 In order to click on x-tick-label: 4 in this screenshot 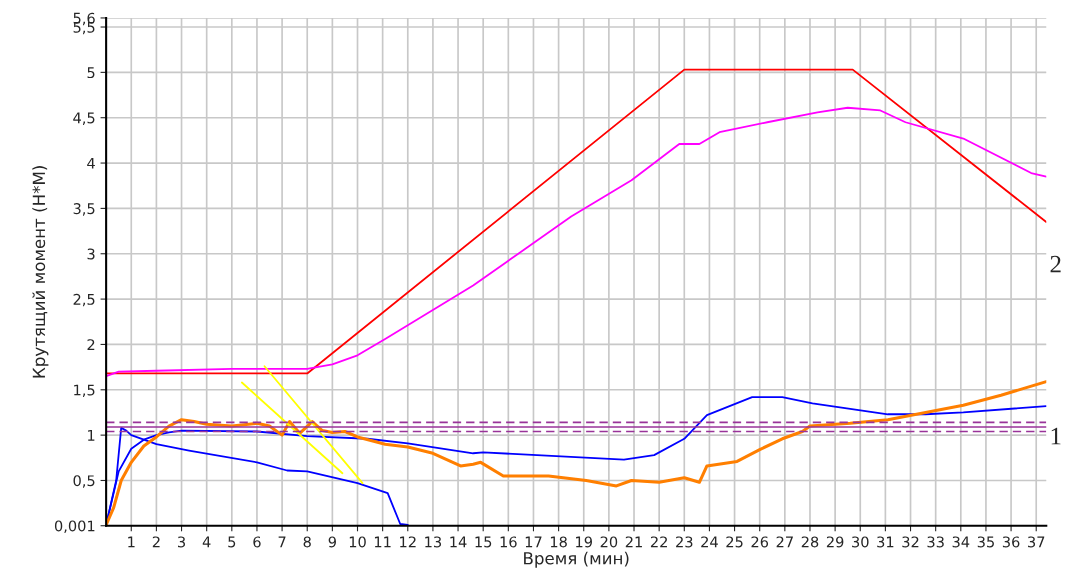, I will do `click(206, 542)`.